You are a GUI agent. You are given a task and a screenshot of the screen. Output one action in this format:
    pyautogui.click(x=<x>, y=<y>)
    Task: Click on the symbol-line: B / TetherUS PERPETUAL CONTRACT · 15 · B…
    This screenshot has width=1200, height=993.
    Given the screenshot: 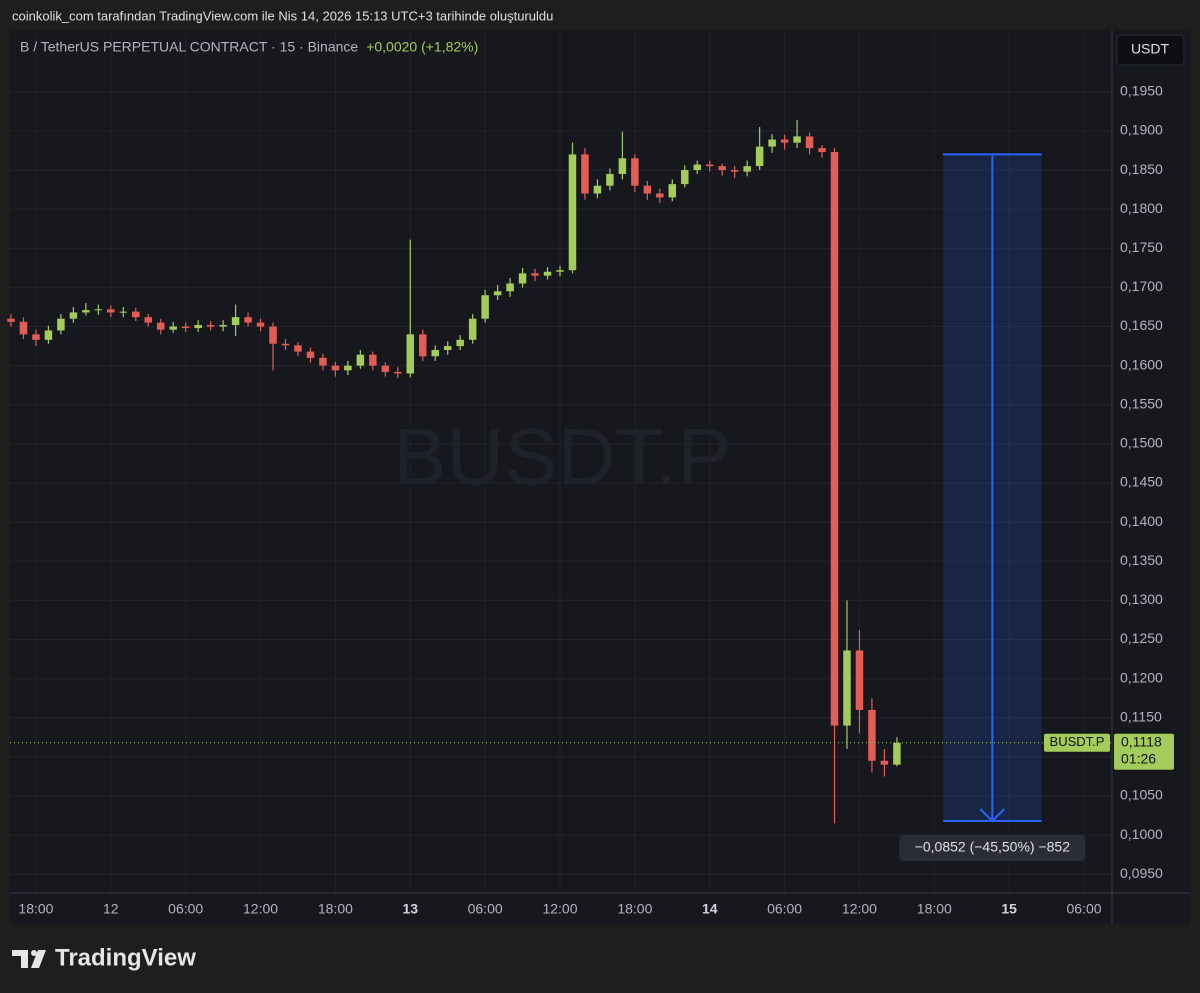 What is the action you would take?
    pyautogui.click(x=189, y=47)
    